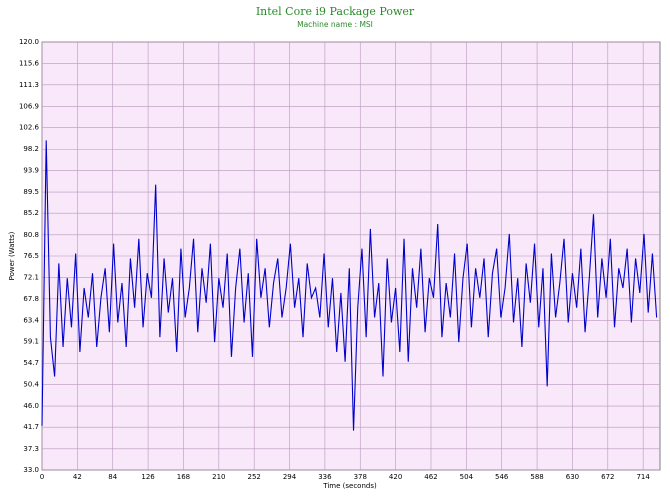 The image size is (670, 502). Describe the element at coordinates (536, 477) in the screenshot. I see `x-tick-label: 588` at that location.